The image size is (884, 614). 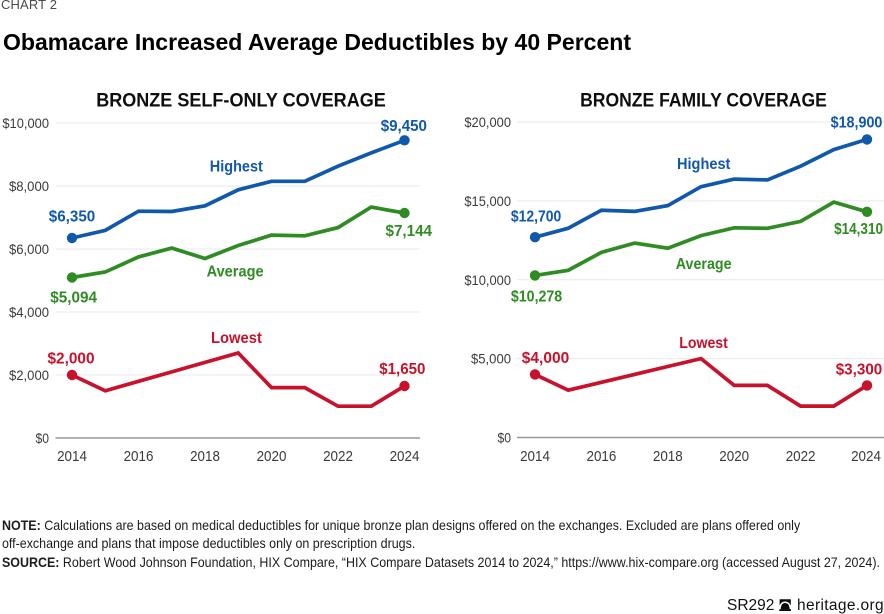 What do you see at coordinates (73, 298) in the screenshot?
I see `svg-text: $5,094` at bounding box center [73, 298].